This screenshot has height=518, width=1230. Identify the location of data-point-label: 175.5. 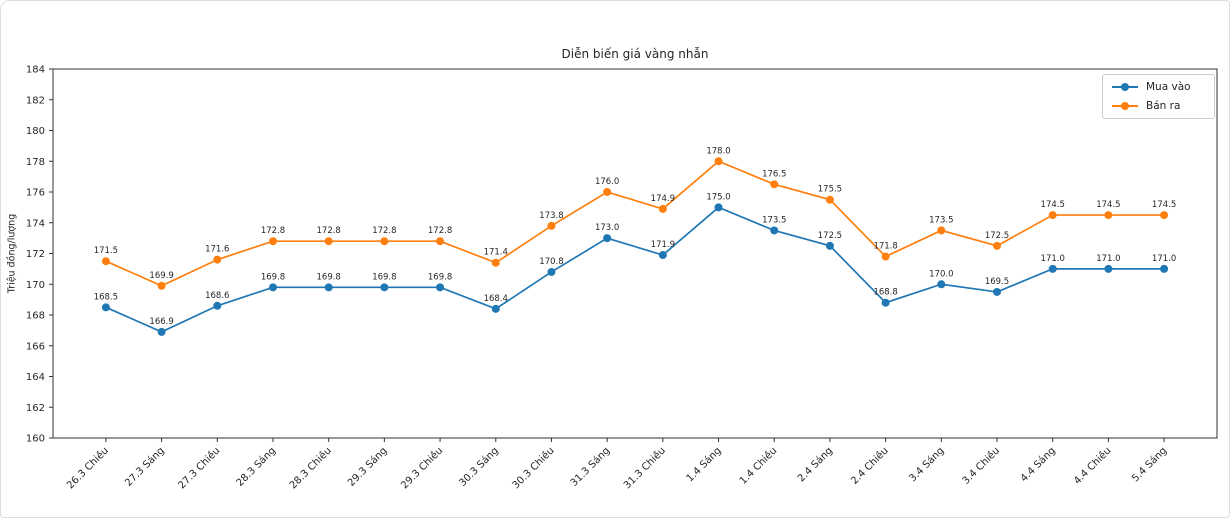
(830, 190).